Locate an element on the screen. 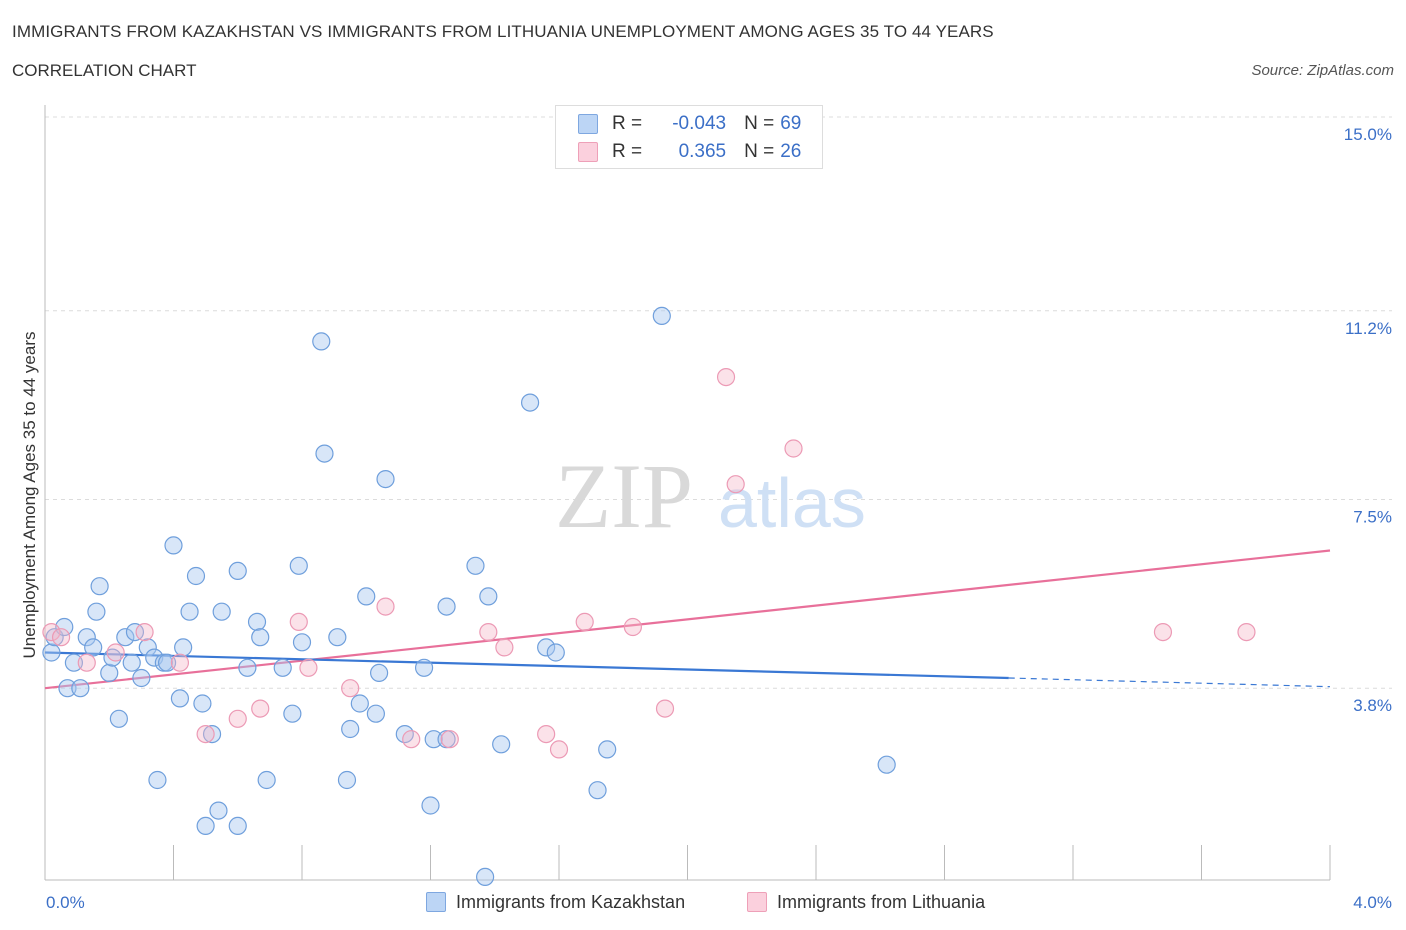  y-tick-label: 7.5% is located at coordinates (1372, 517).